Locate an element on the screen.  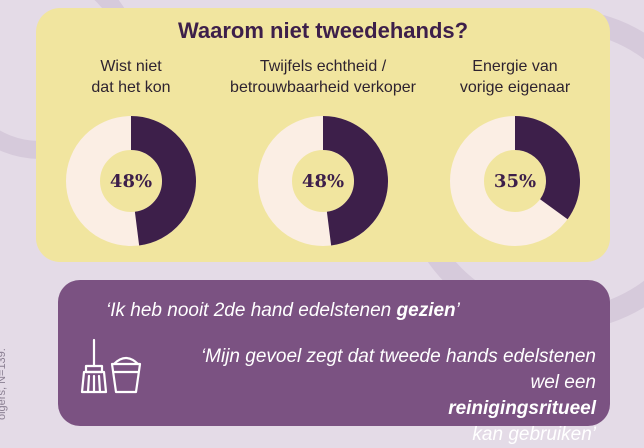
donut-column-1: Wist niet dat het kon 48% is located at coordinates (131, 156).